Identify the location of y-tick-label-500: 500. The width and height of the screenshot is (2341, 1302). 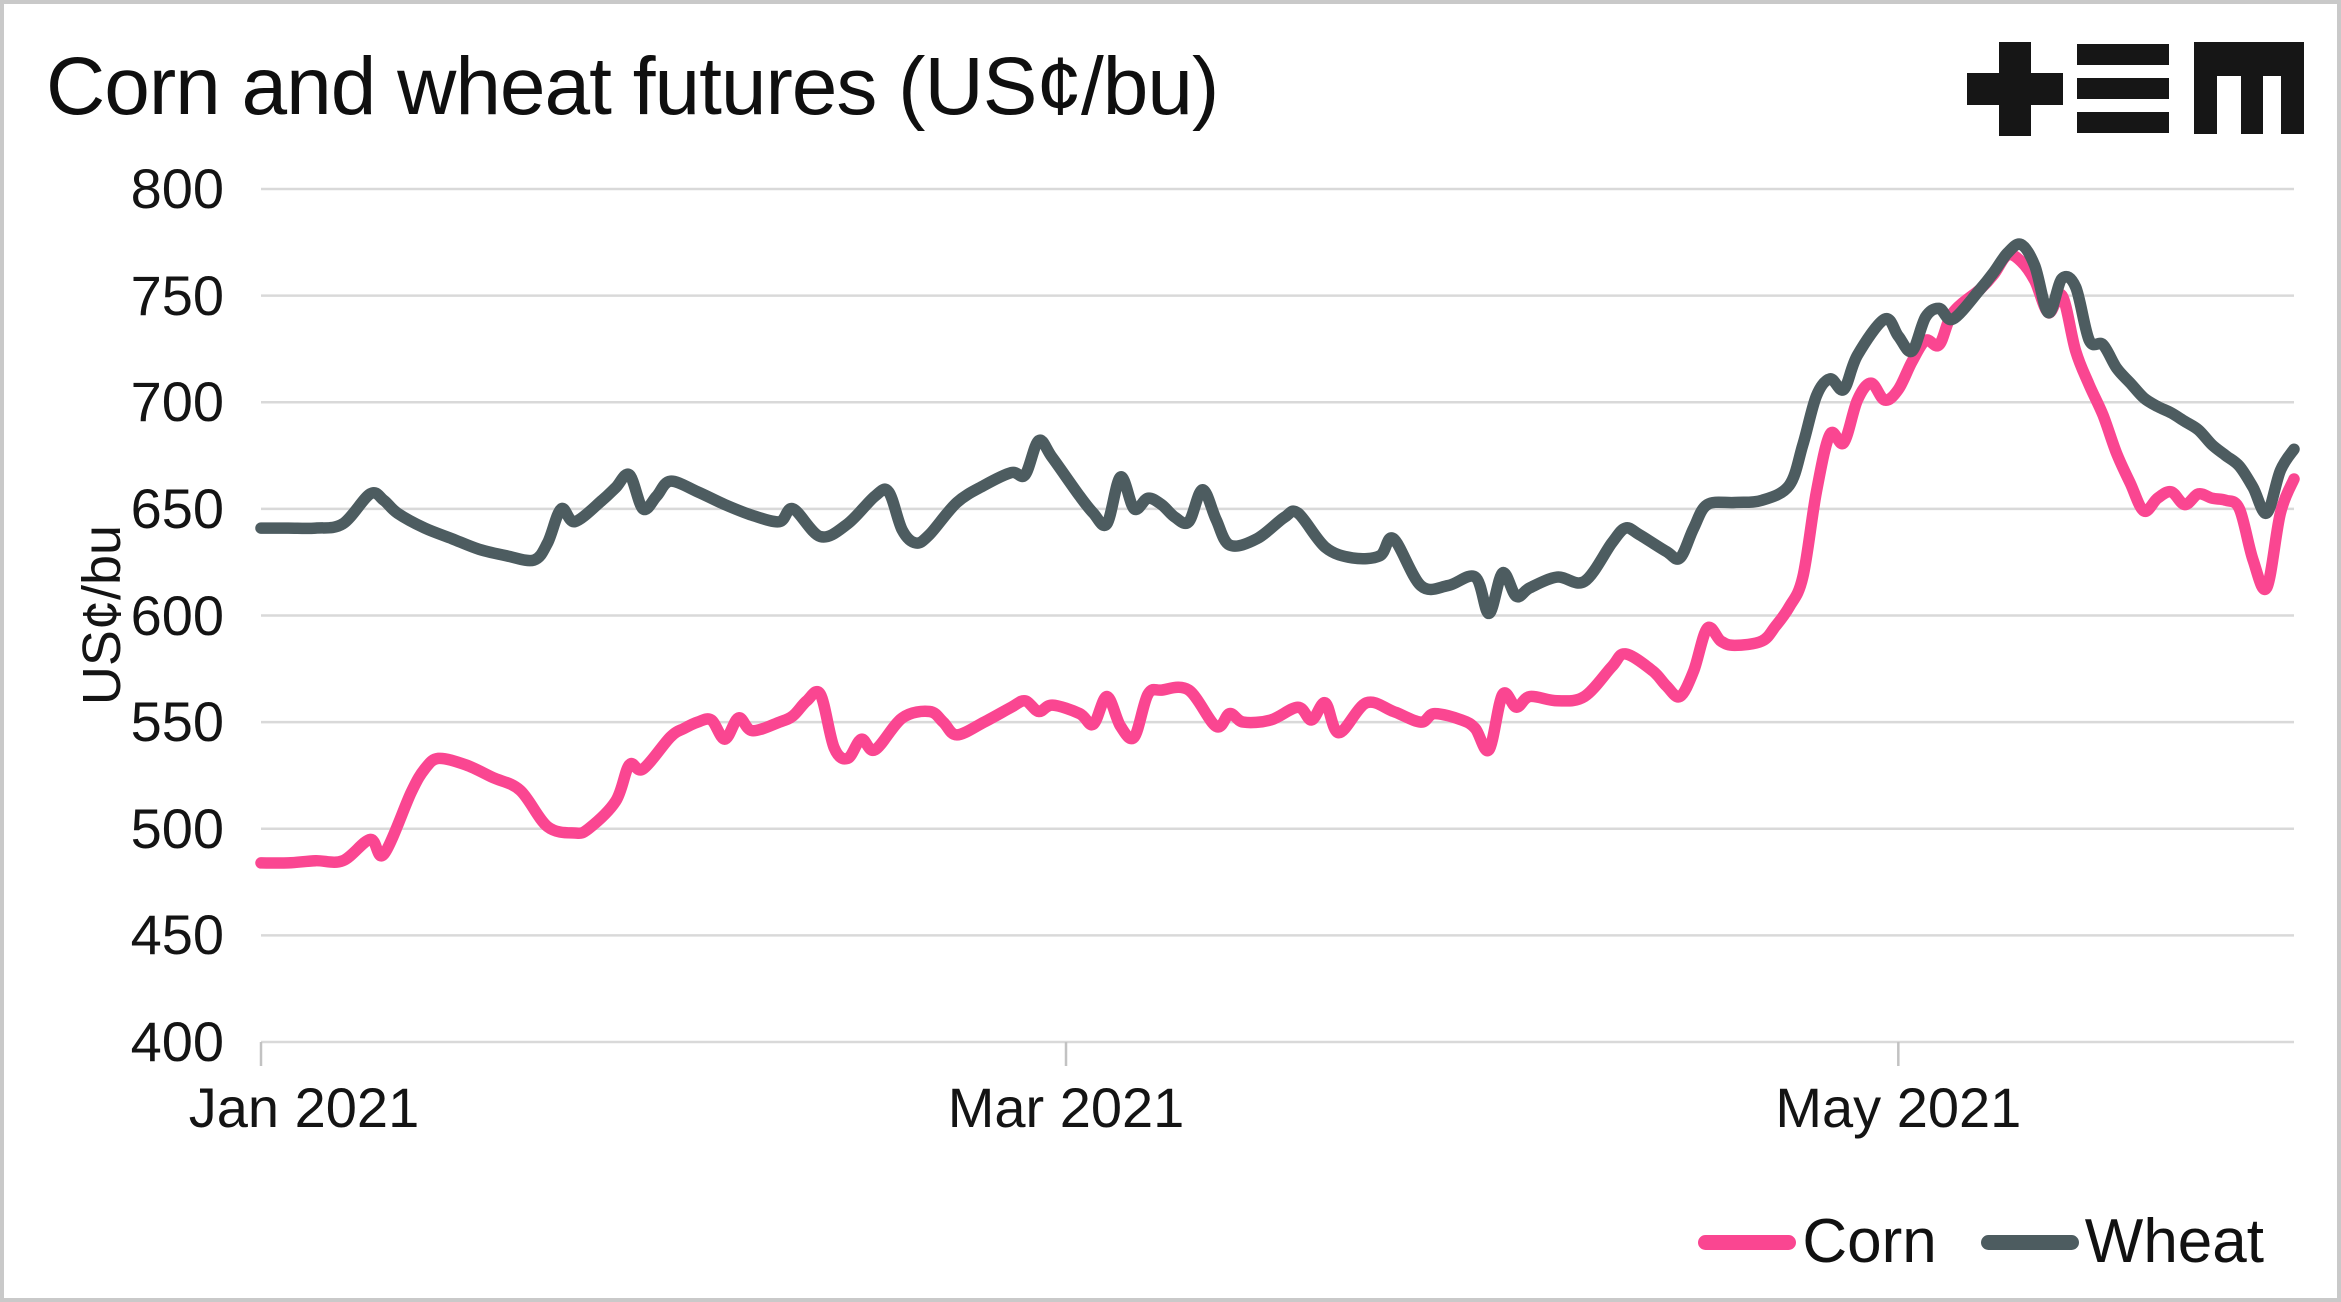
(177, 828).